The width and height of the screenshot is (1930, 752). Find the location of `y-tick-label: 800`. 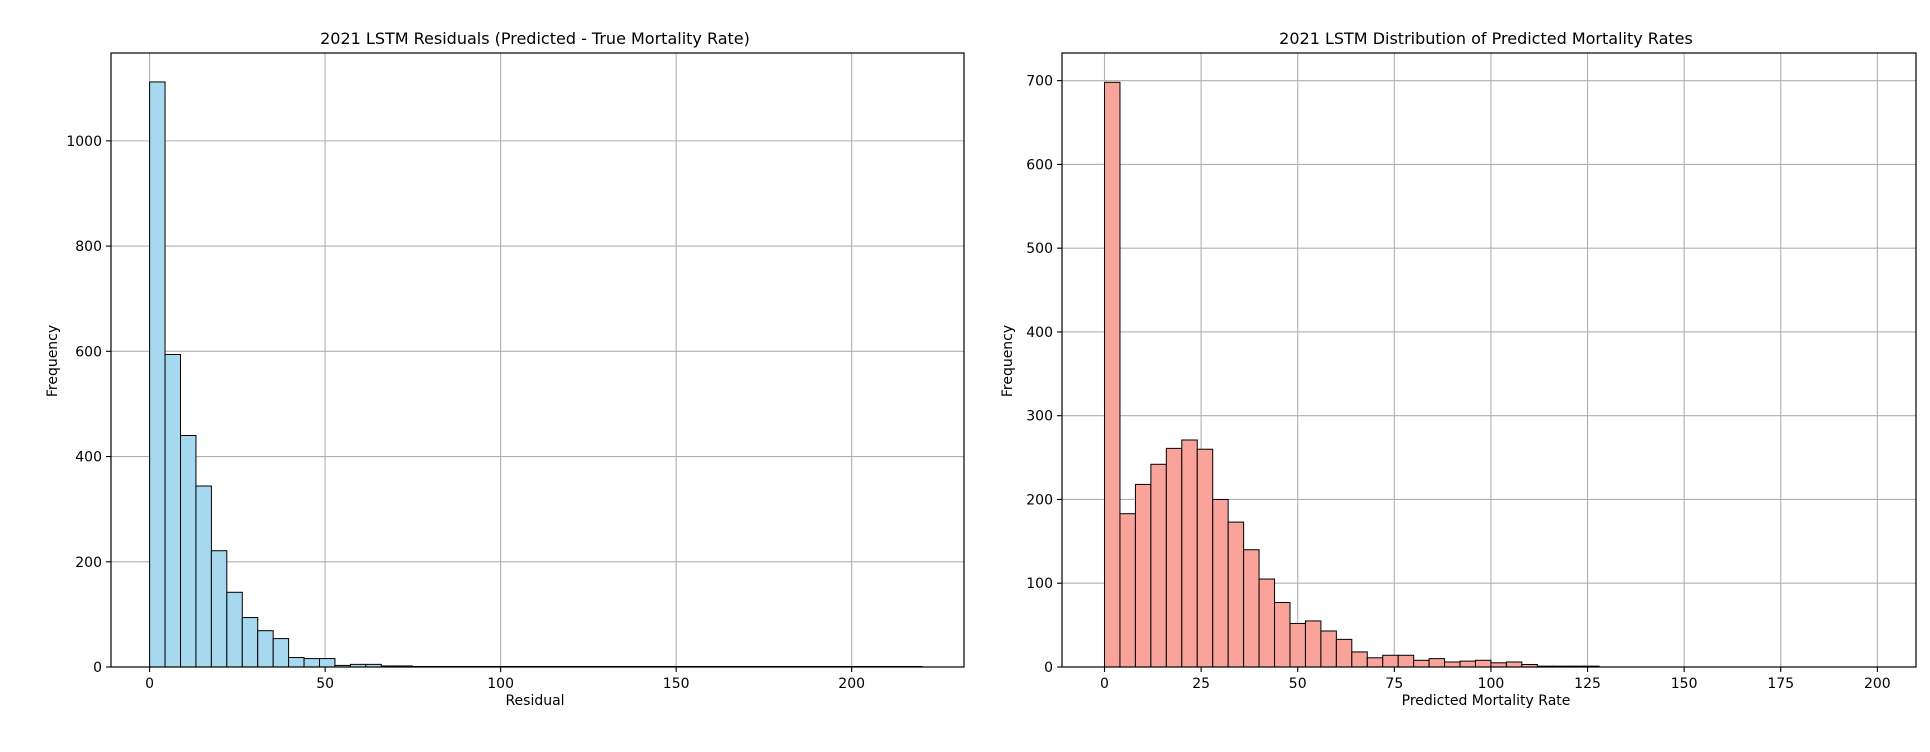

y-tick-label: 800 is located at coordinates (88, 247).